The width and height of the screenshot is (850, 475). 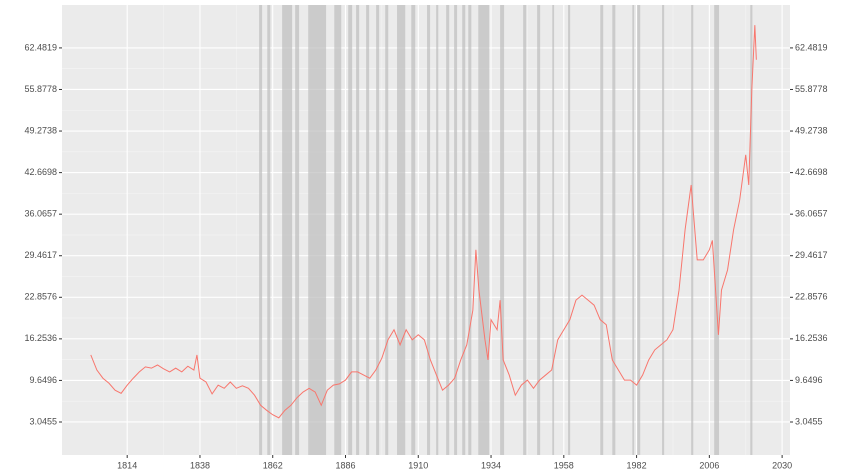 What do you see at coordinates (811, 214) in the screenshot?
I see `y2-tick-label: 36.0657` at bounding box center [811, 214].